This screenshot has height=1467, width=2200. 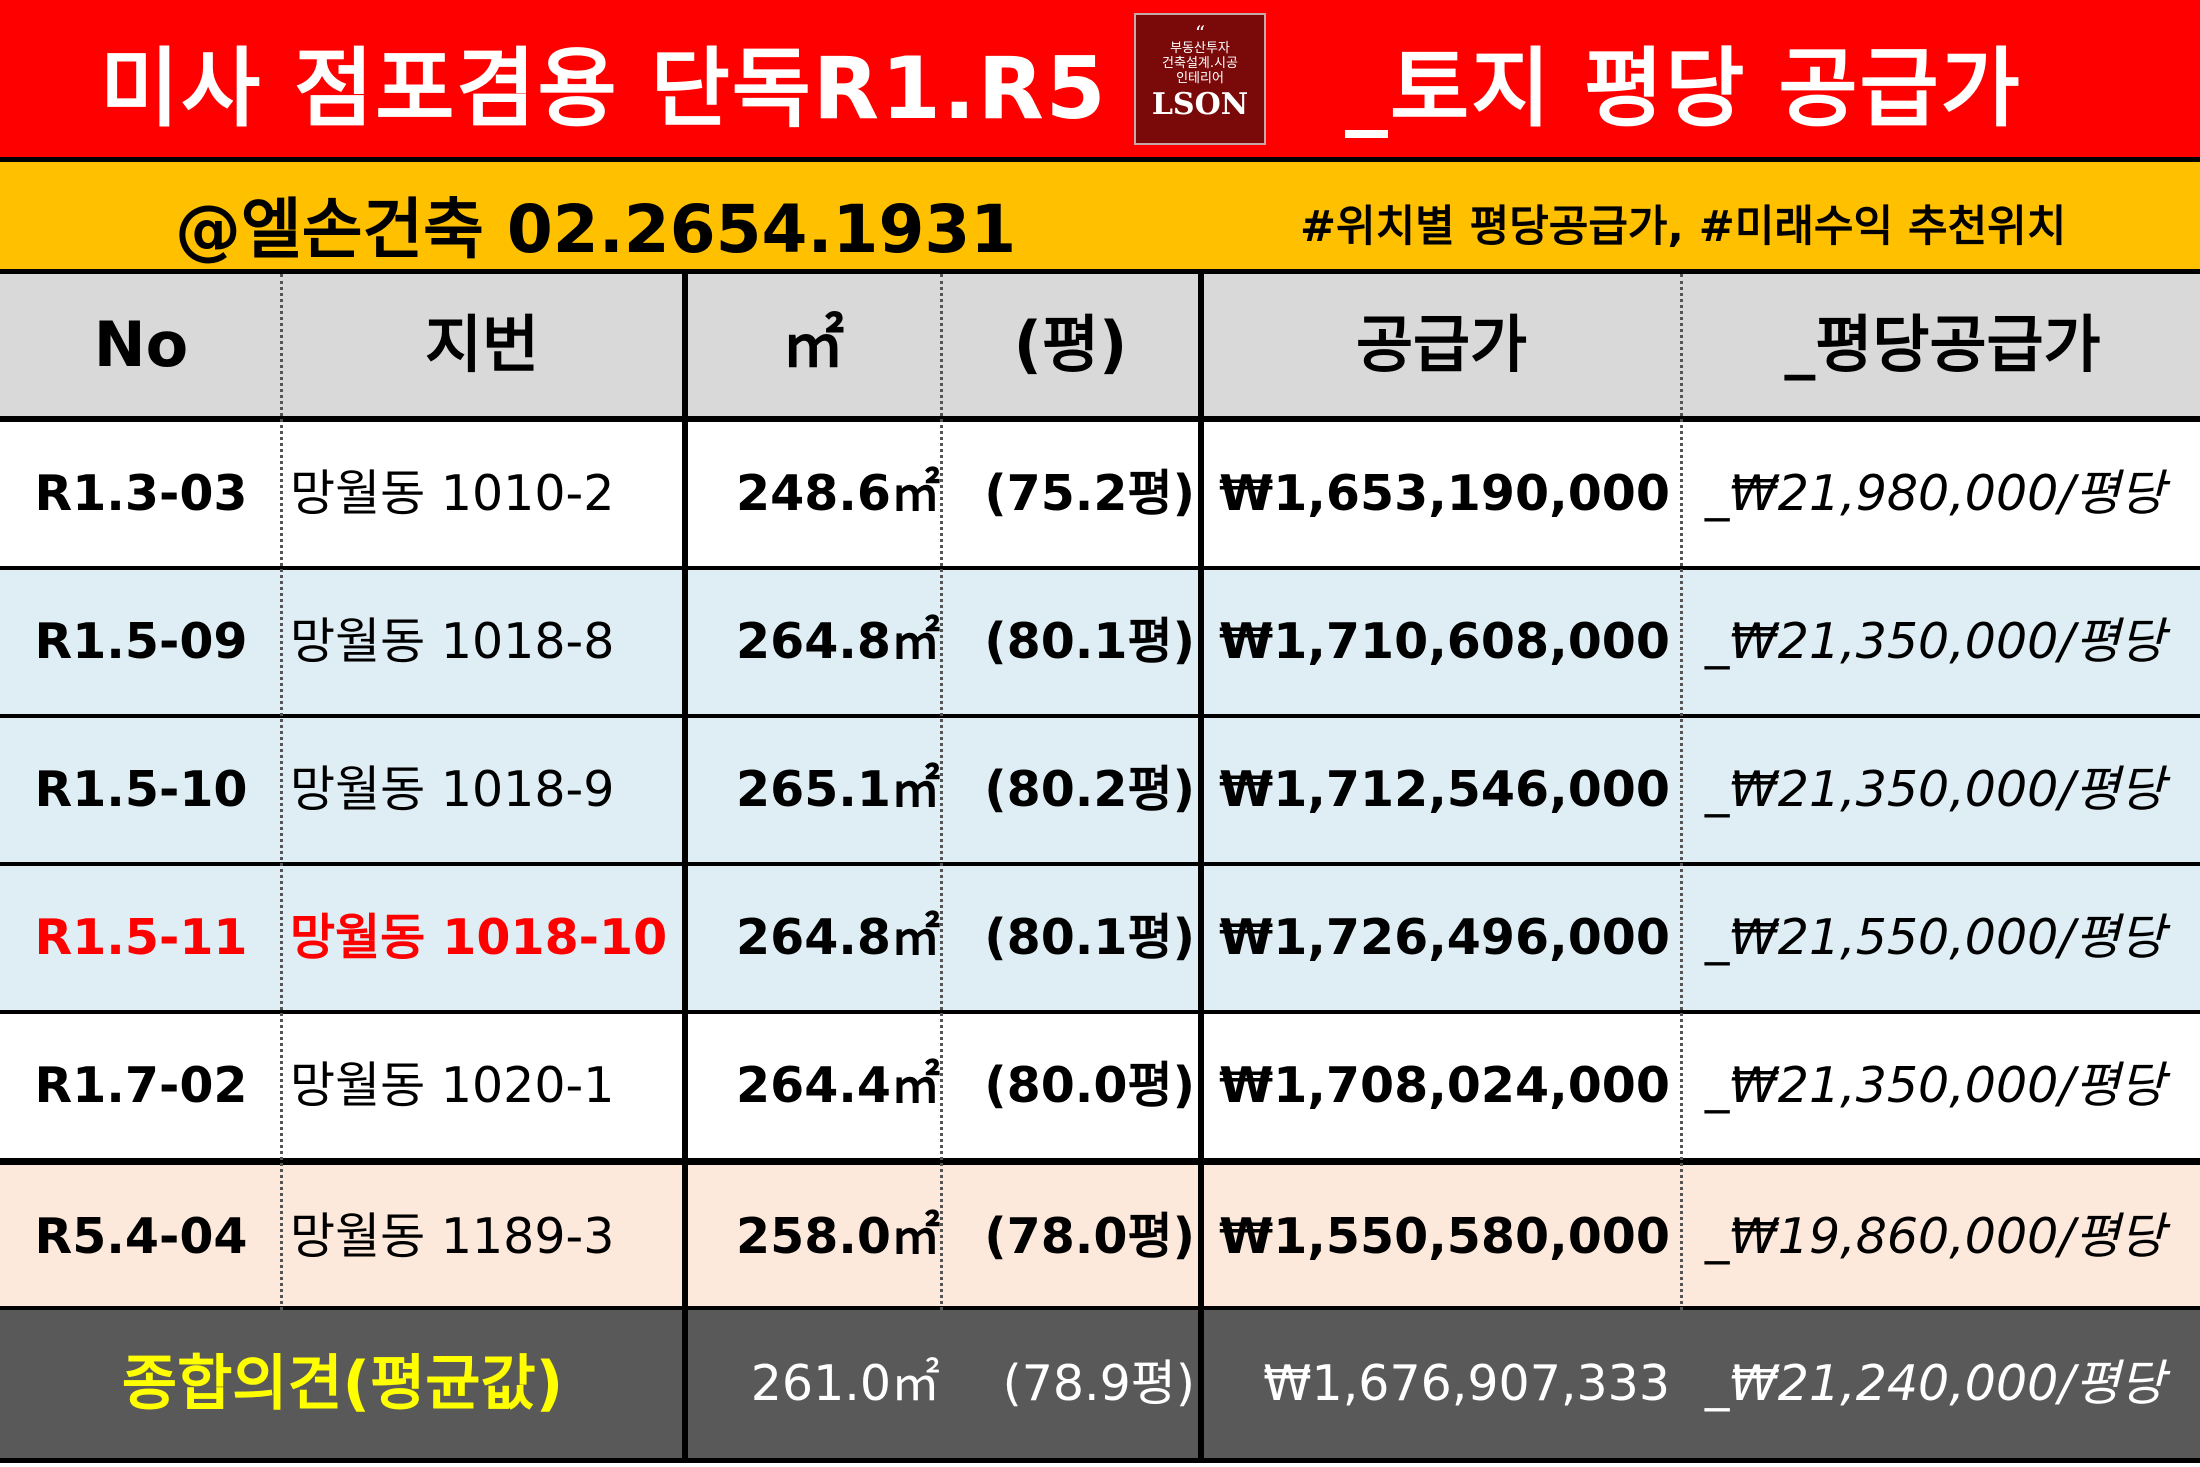 I want to click on cell-jibeon: 망월동 1018-10, so click(x=479, y=937).